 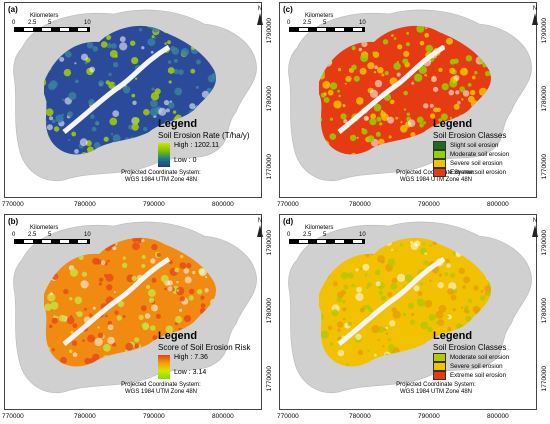 What do you see at coordinates (471, 145) in the screenshot?
I see `legend-class-row: Slight soil erosion` at bounding box center [471, 145].